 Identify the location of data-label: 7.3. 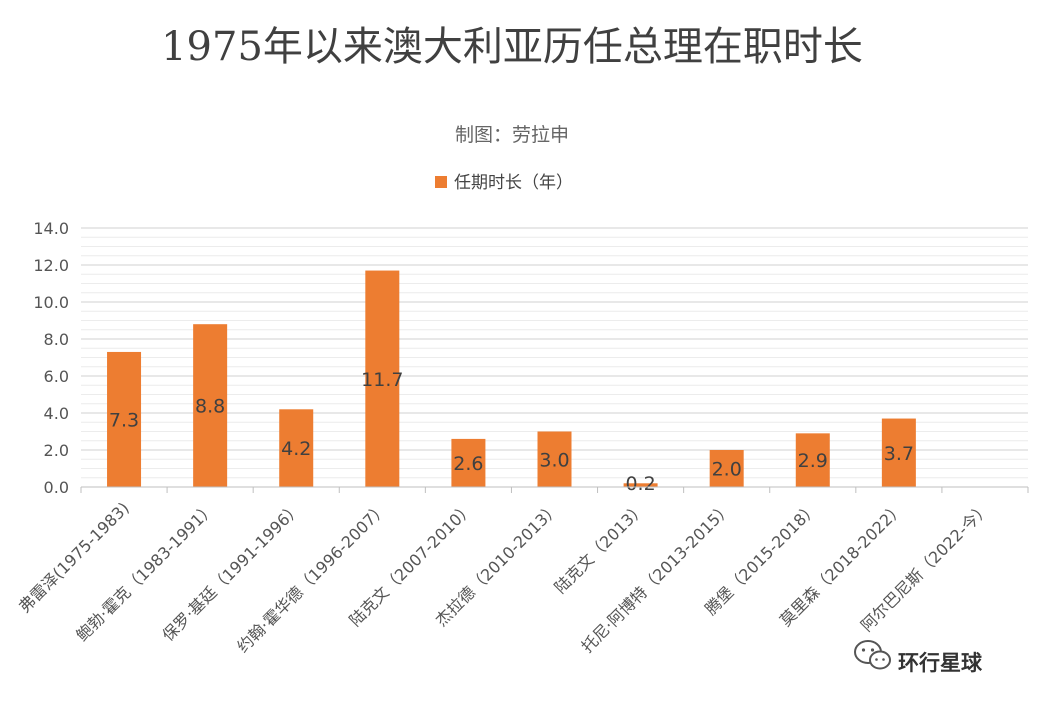
(124, 420).